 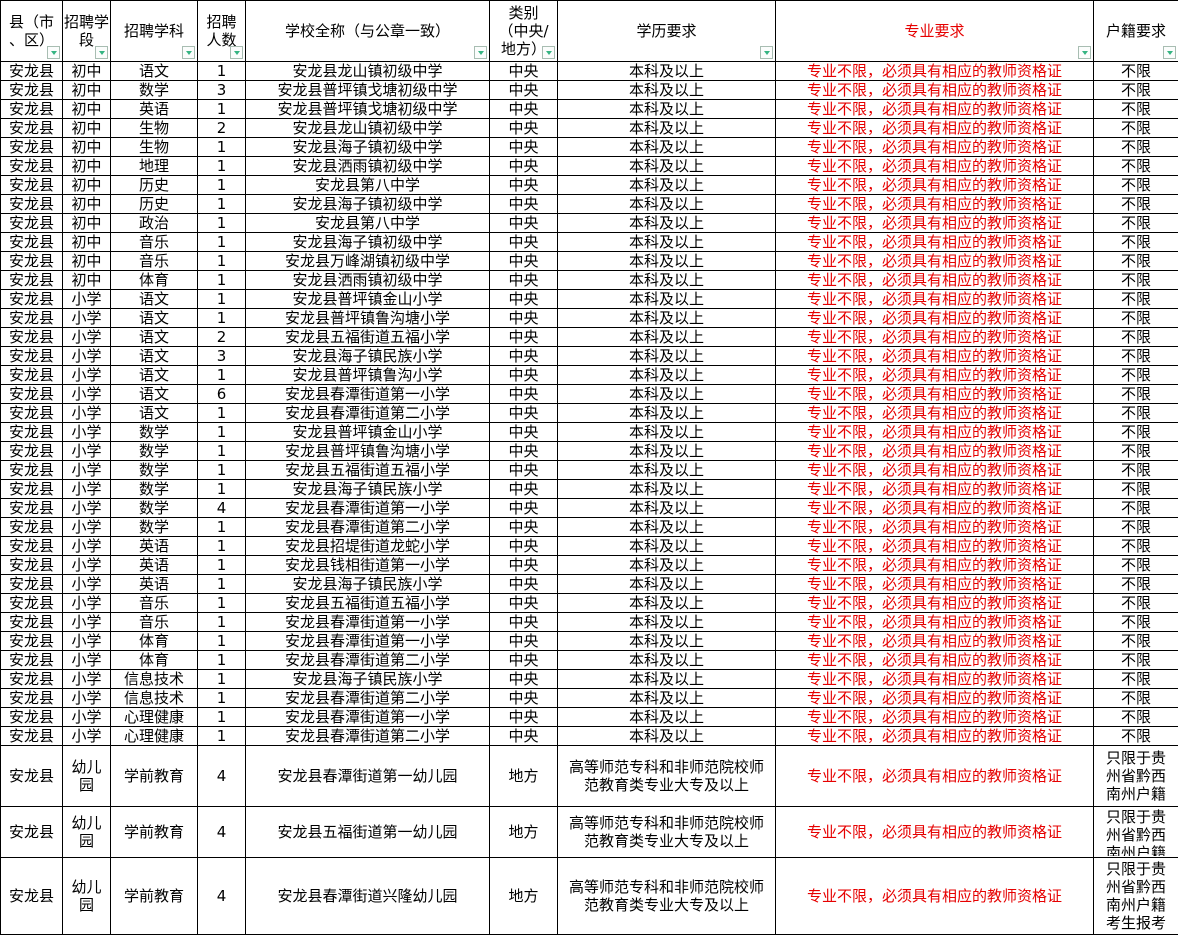 What do you see at coordinates (221, 90) in the screenshot?
I see `cell-num: 3` at bounding box center [221, 90].